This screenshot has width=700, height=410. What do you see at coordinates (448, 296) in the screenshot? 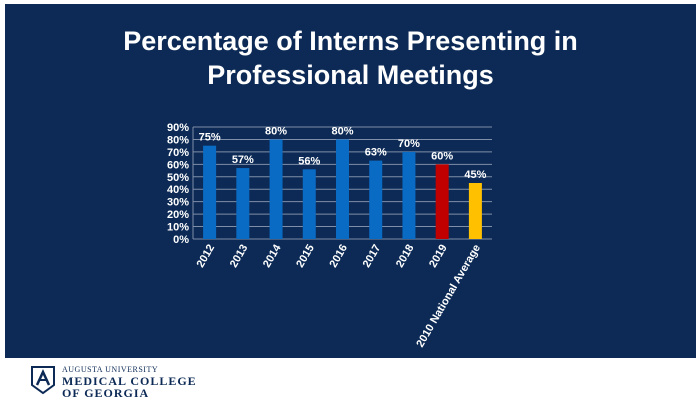
I see `x-tick-label: 2010 National Average` at bounding box center [448, 296].